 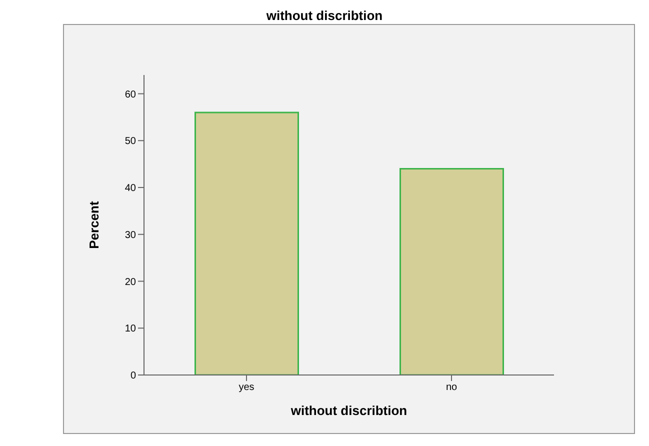 I want to click on x-tick-label: no, so click(x=452, y=388).